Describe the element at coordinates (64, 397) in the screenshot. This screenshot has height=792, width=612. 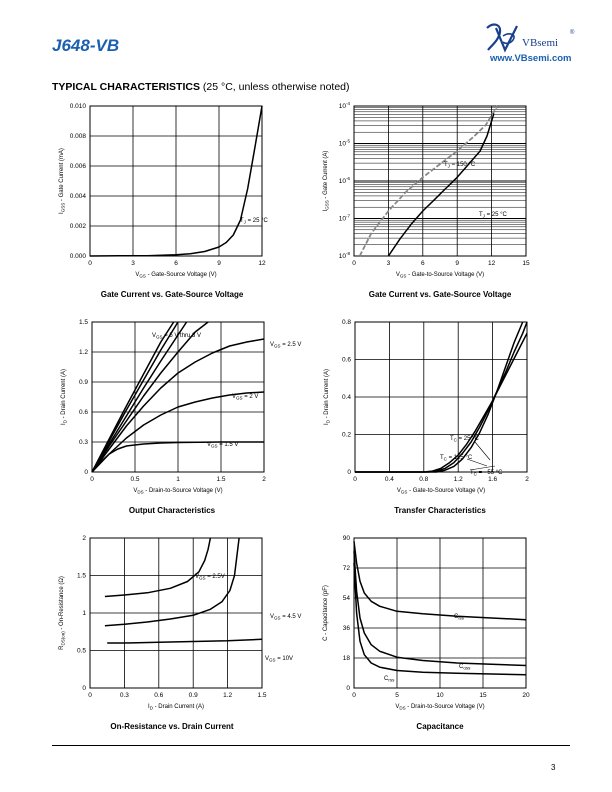
I see `y-axis-label: ID - Drain Current (A)` at that location.